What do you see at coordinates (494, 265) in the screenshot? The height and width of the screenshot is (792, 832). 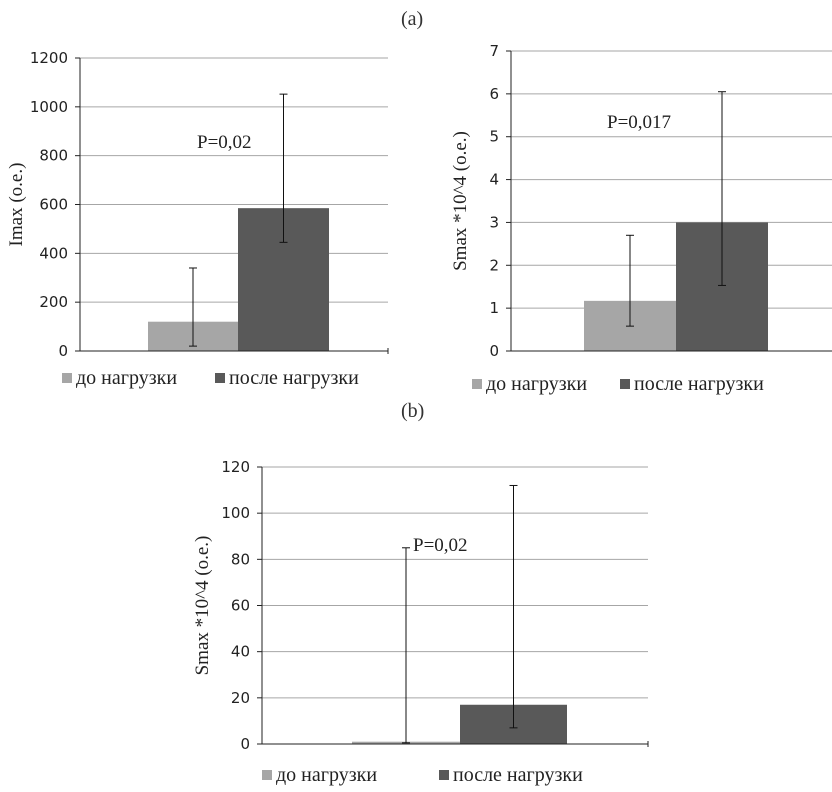 I see `y-tick-label: 2` at bounding box center [494, 265].